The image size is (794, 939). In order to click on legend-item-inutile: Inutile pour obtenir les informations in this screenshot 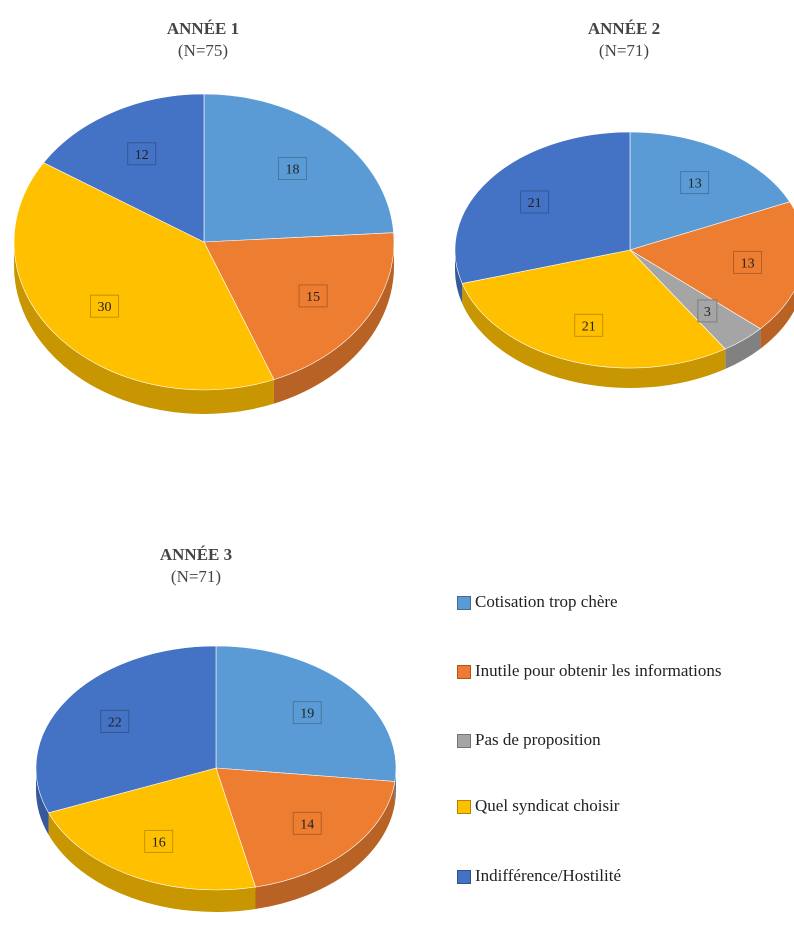, I will do `click(601, 671)`.